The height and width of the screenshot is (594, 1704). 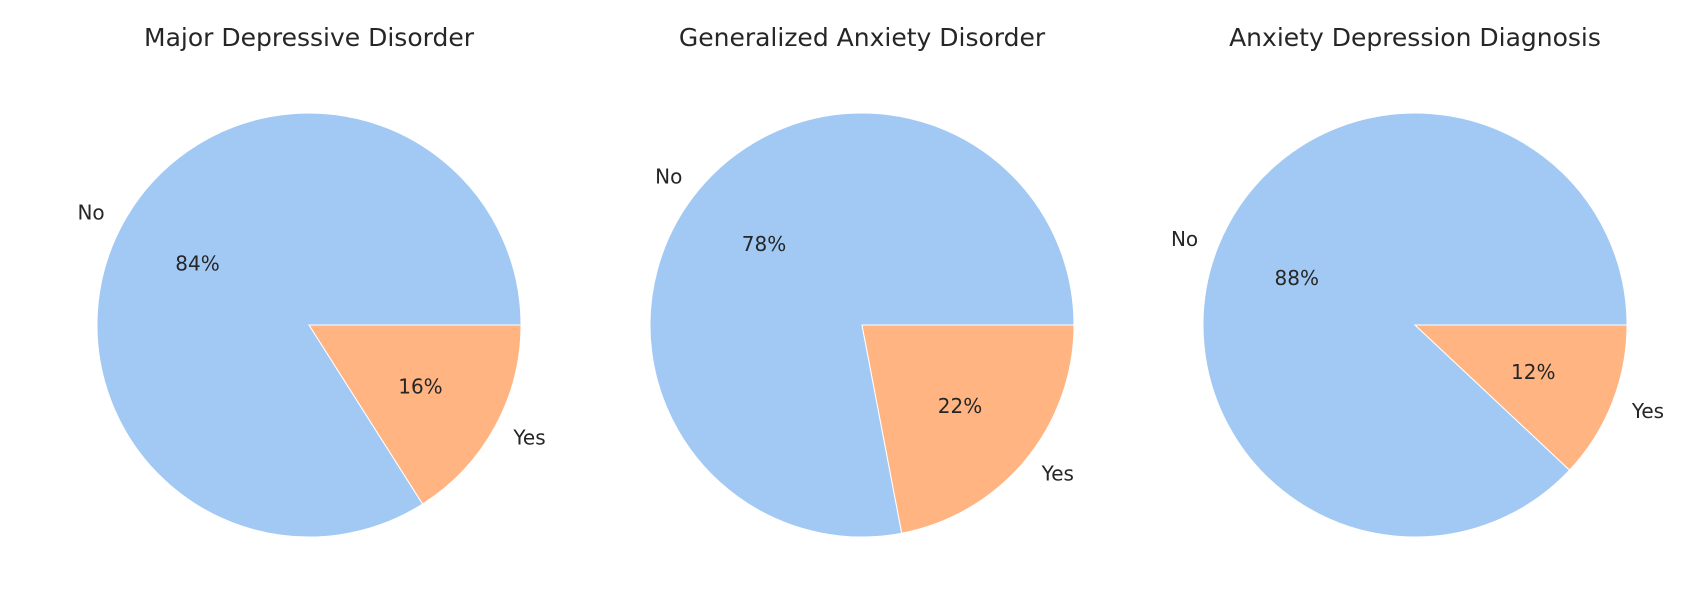 What do you see at coordinates (197, 264) in the screenshot?
I see `pie-pct-label: 84%` at bounding box center [197, 264].